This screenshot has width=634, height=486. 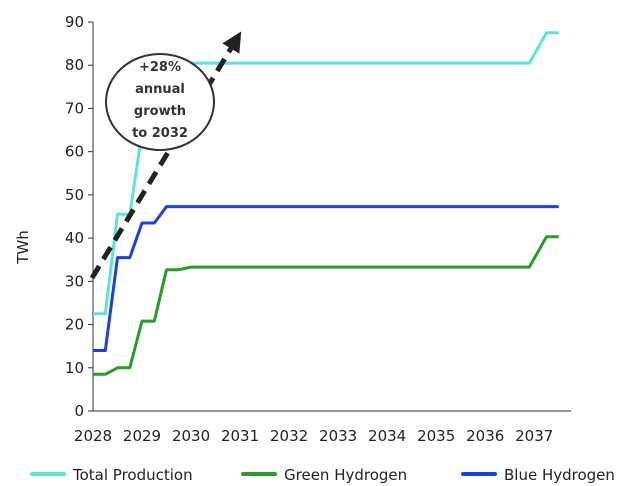 I want to click on x-tick-label: 2034, so click(x=387, y=436).